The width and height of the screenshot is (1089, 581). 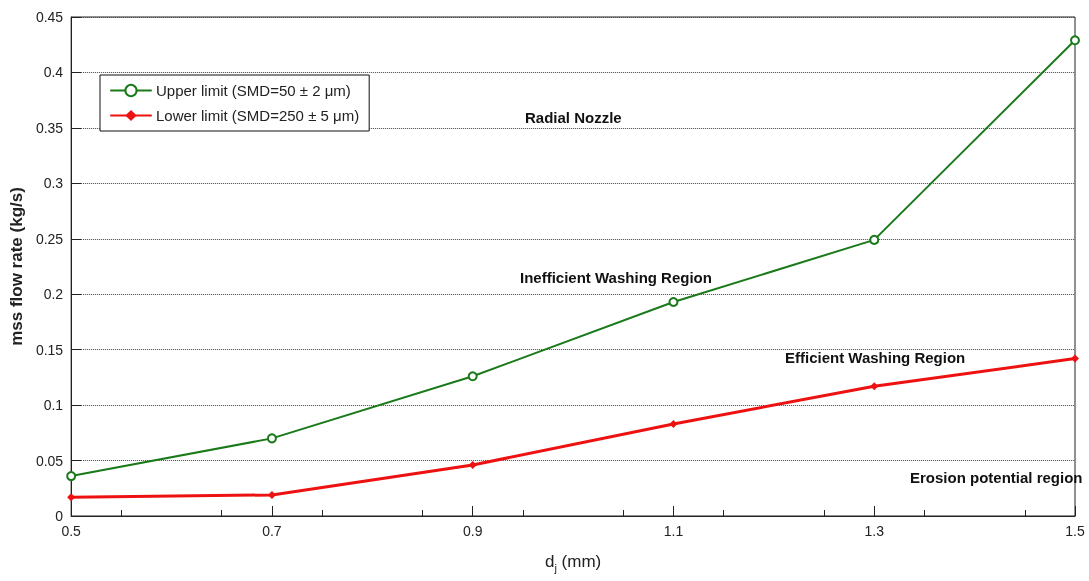 I want to click on y-tick-label: 0.1, so click(x=53, y=405).